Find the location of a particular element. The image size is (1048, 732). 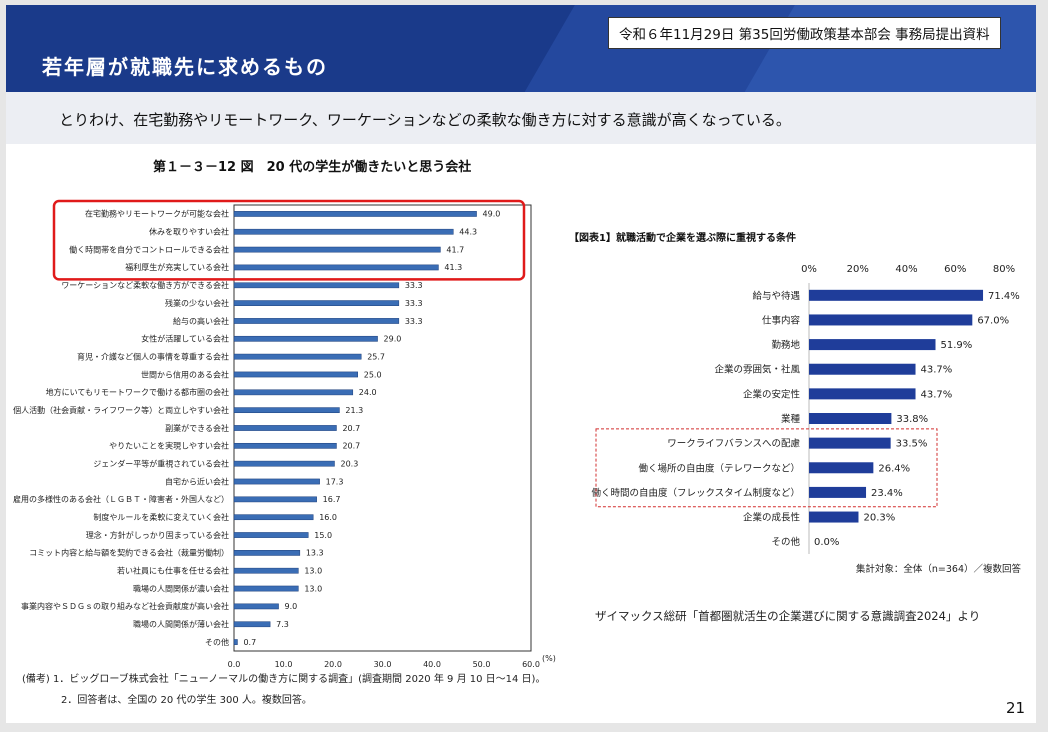

left-x-tick-label: 40.0 is located at coordinates (432, 664).